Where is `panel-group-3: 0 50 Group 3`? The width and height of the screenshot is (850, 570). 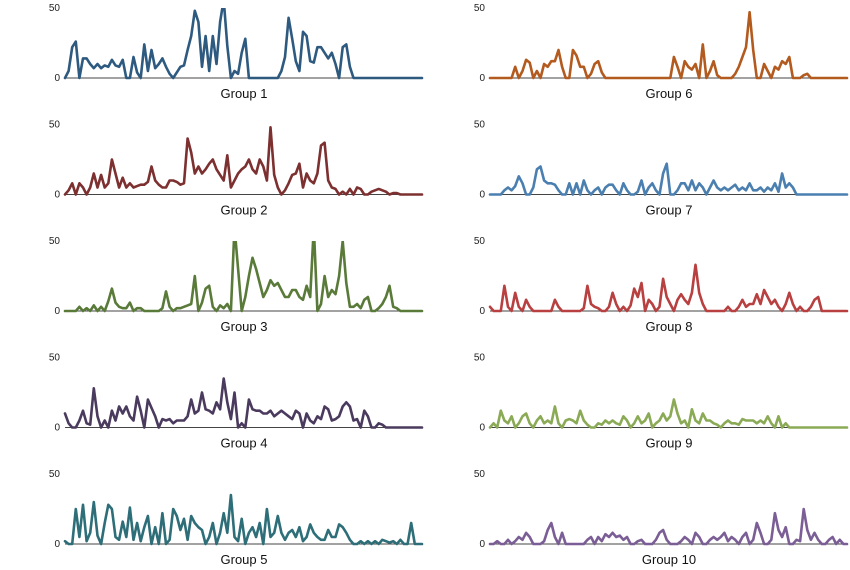 panel-group-3: 0 50 Group 3 is located at coordinates (236, 285).